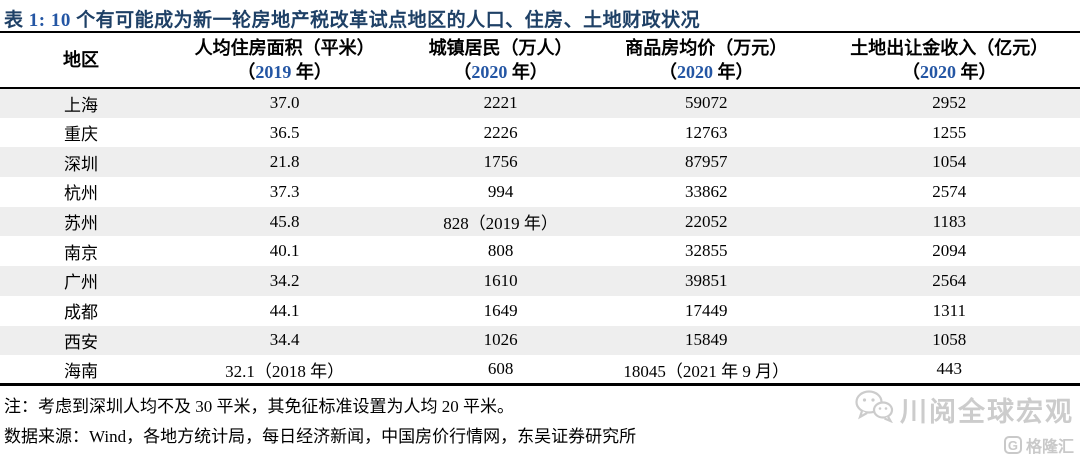 This screenshot has width=1080, height=461. I want to click on cell-urban-residents: 1649, so click(500, 310).